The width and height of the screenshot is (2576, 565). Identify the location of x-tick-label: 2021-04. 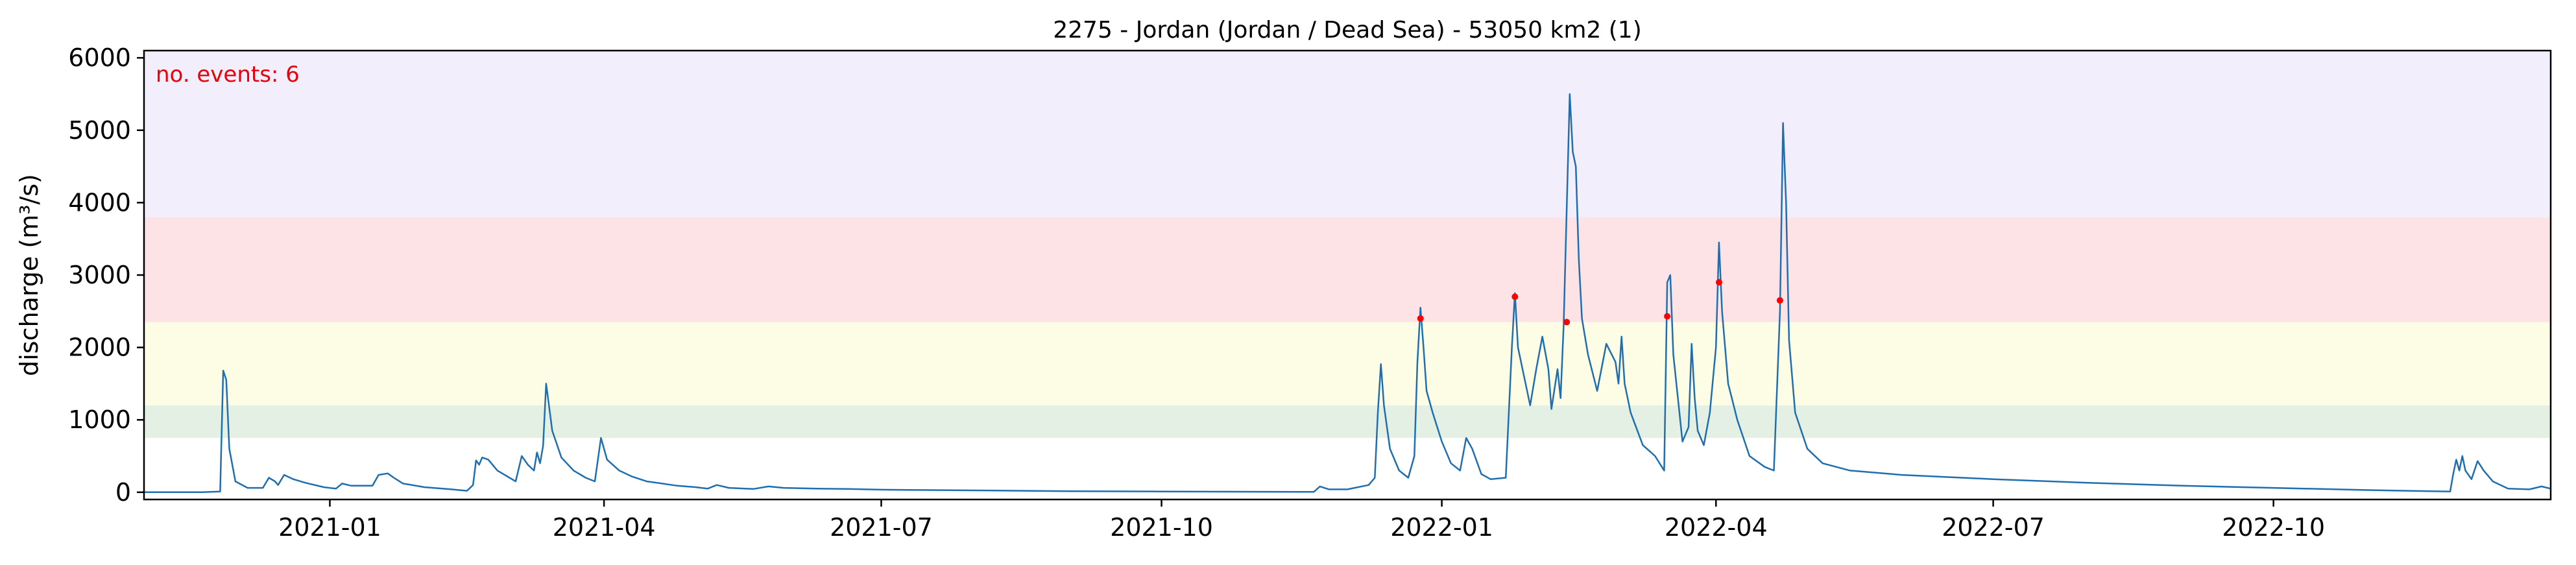
(604, 527).